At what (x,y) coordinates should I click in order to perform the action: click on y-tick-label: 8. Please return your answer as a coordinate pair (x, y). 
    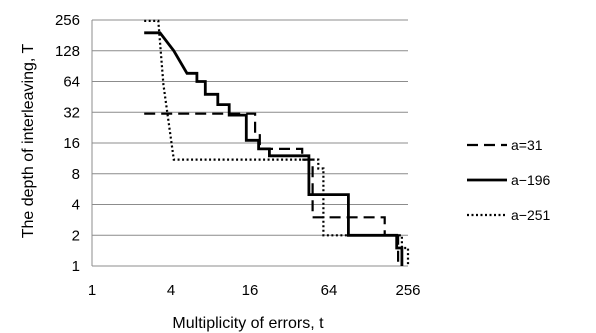
    Looking at the image, I should click on (76, 174).